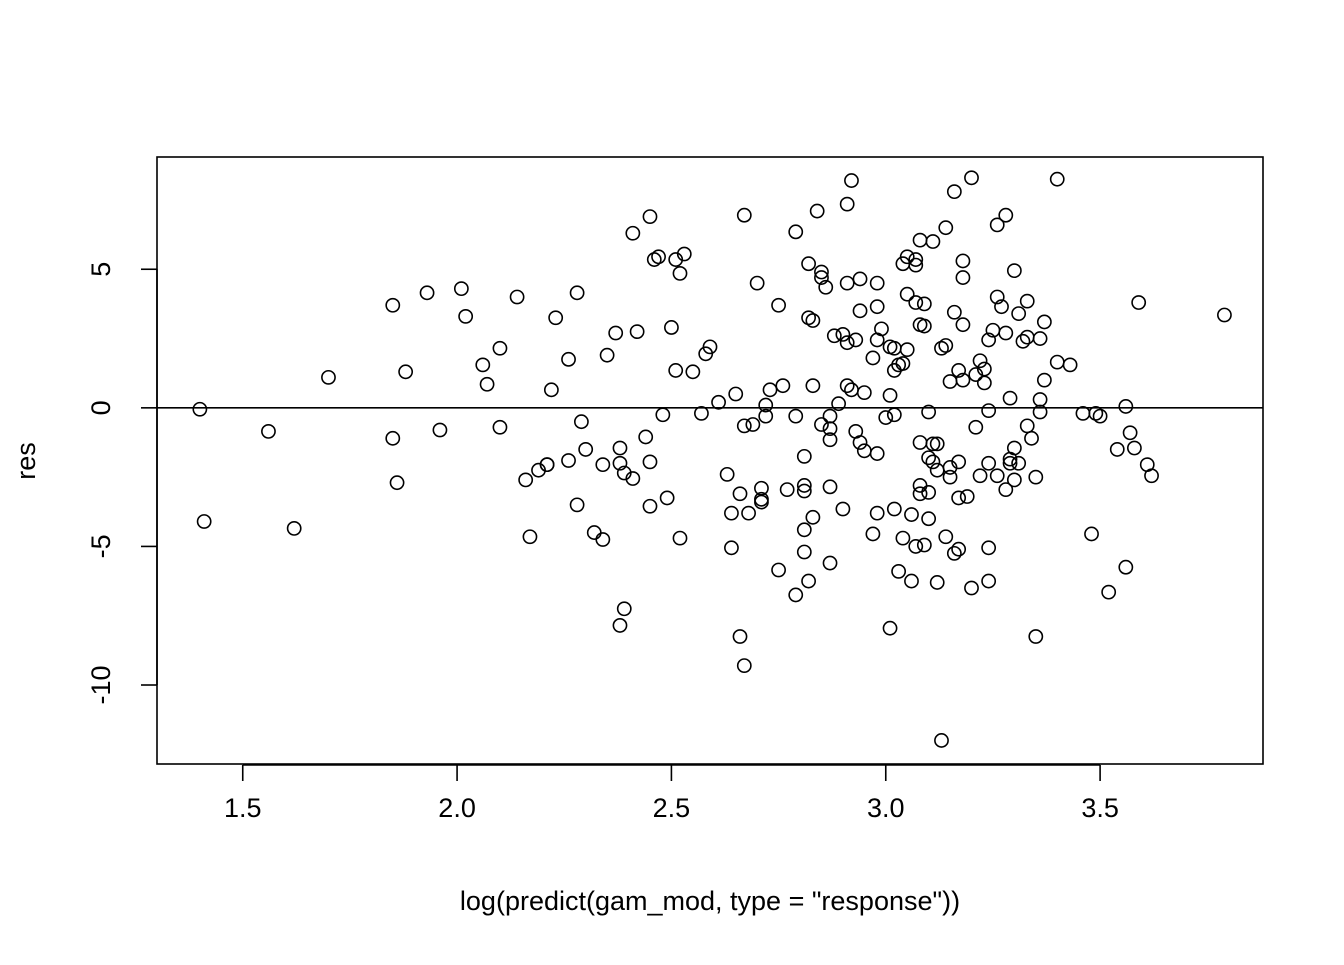 This screenshot has width=1344, height=965. Describe the element at coordinates (122, 483) in the screenshot. I see `y-axis: -10 -5 0 5` at that location.